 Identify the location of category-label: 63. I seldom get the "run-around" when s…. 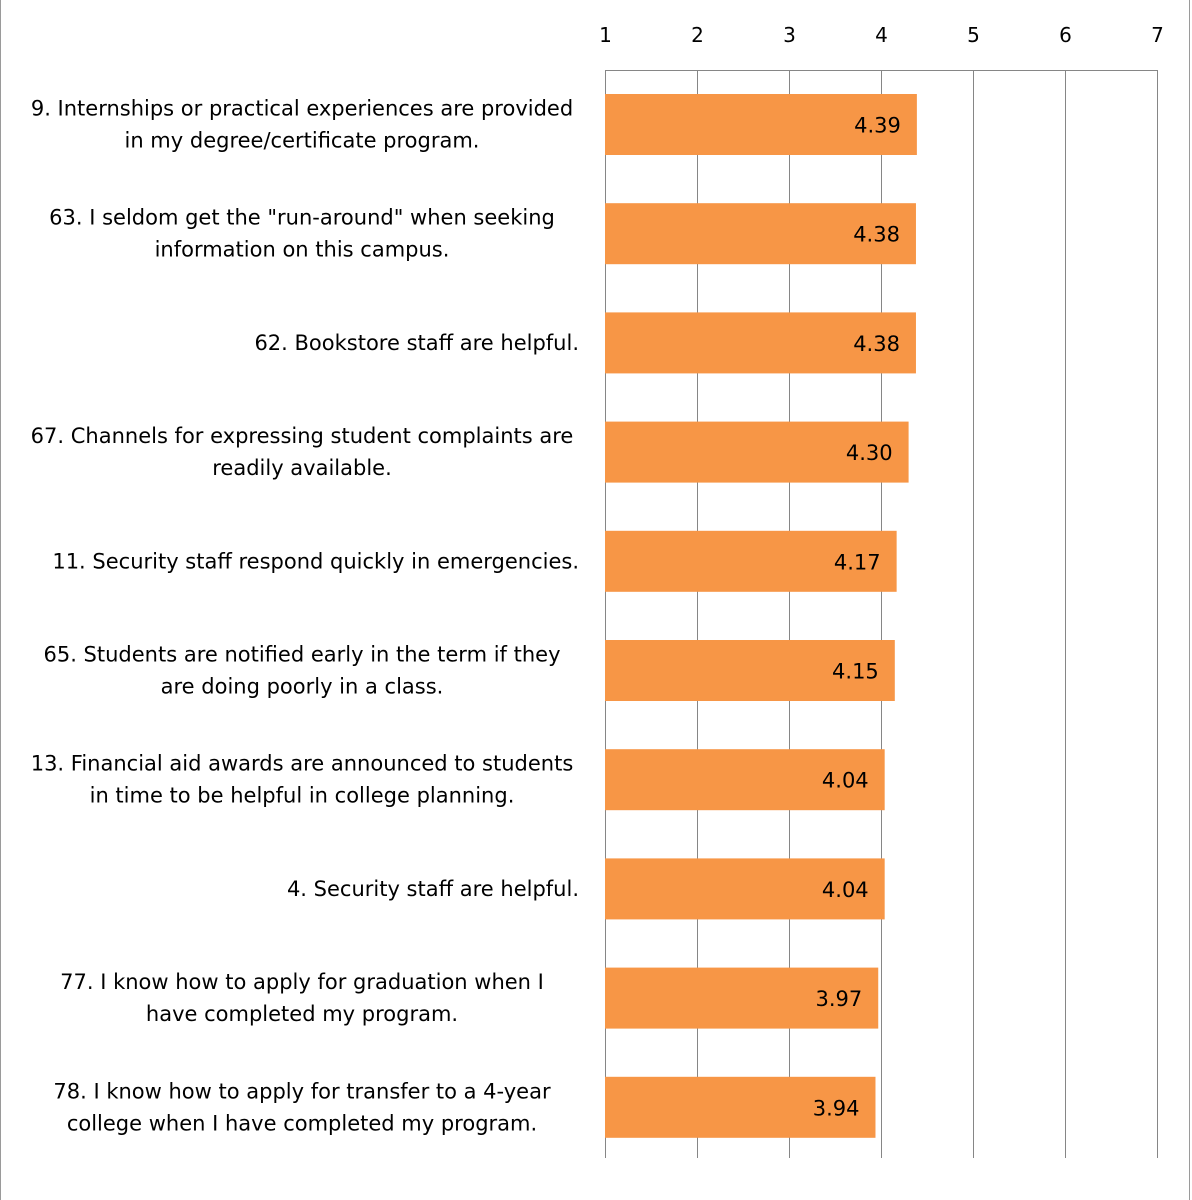
(302, 218).